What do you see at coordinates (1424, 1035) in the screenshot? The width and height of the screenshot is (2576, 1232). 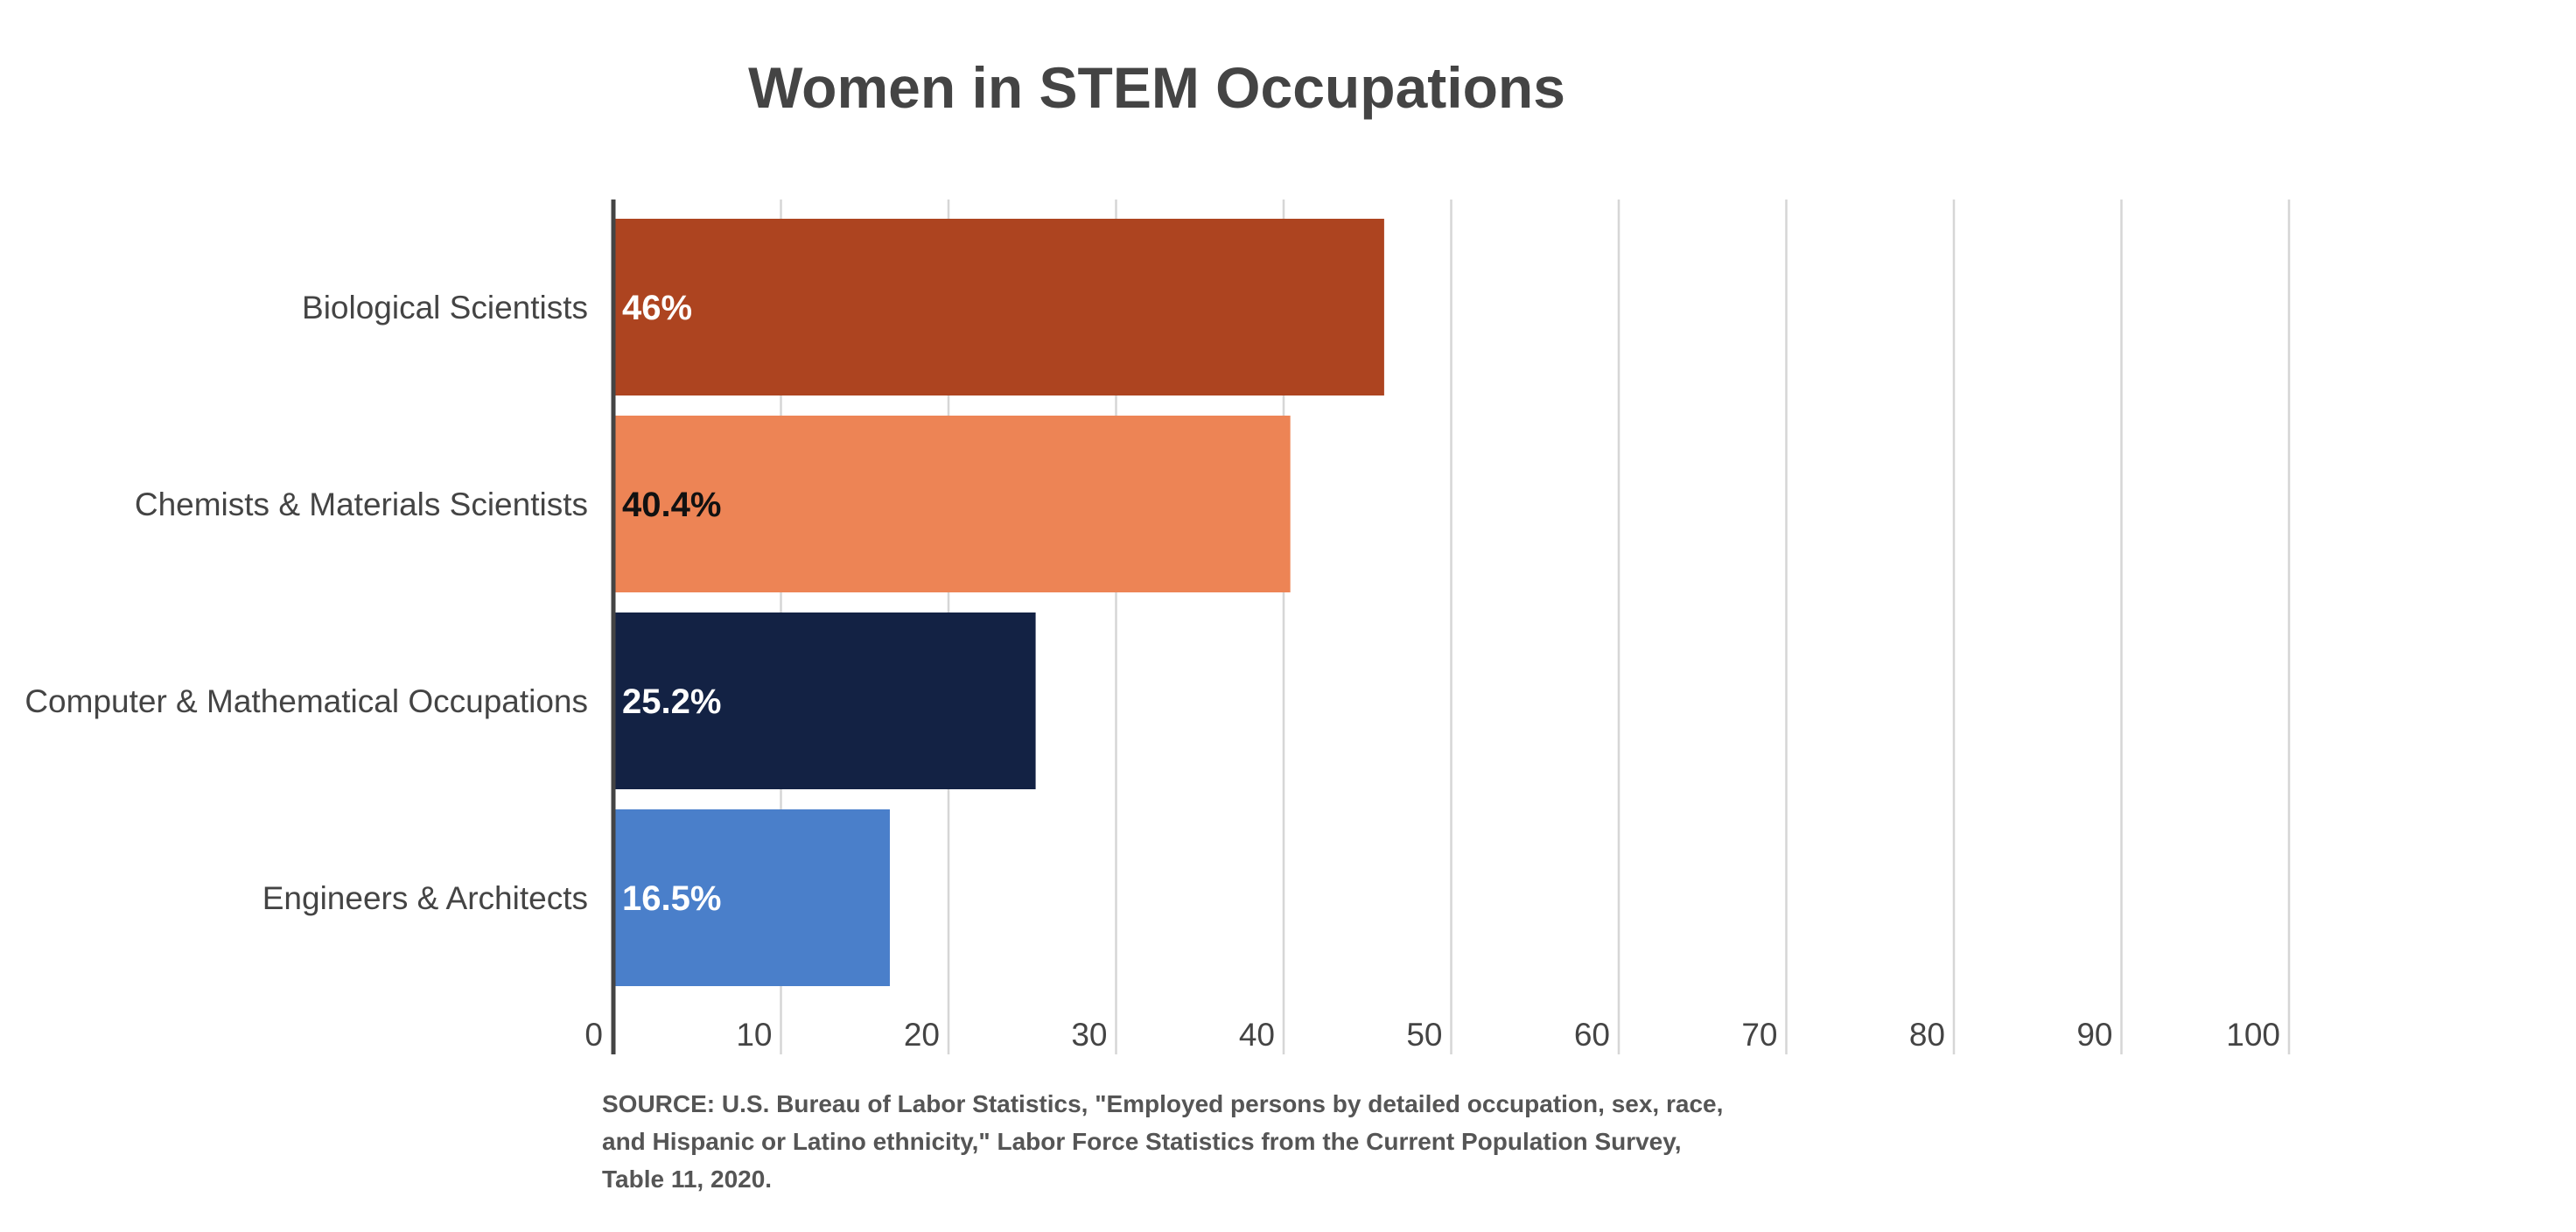 I see `x-tick-label: 50` at bounding box center [1424, 1035].